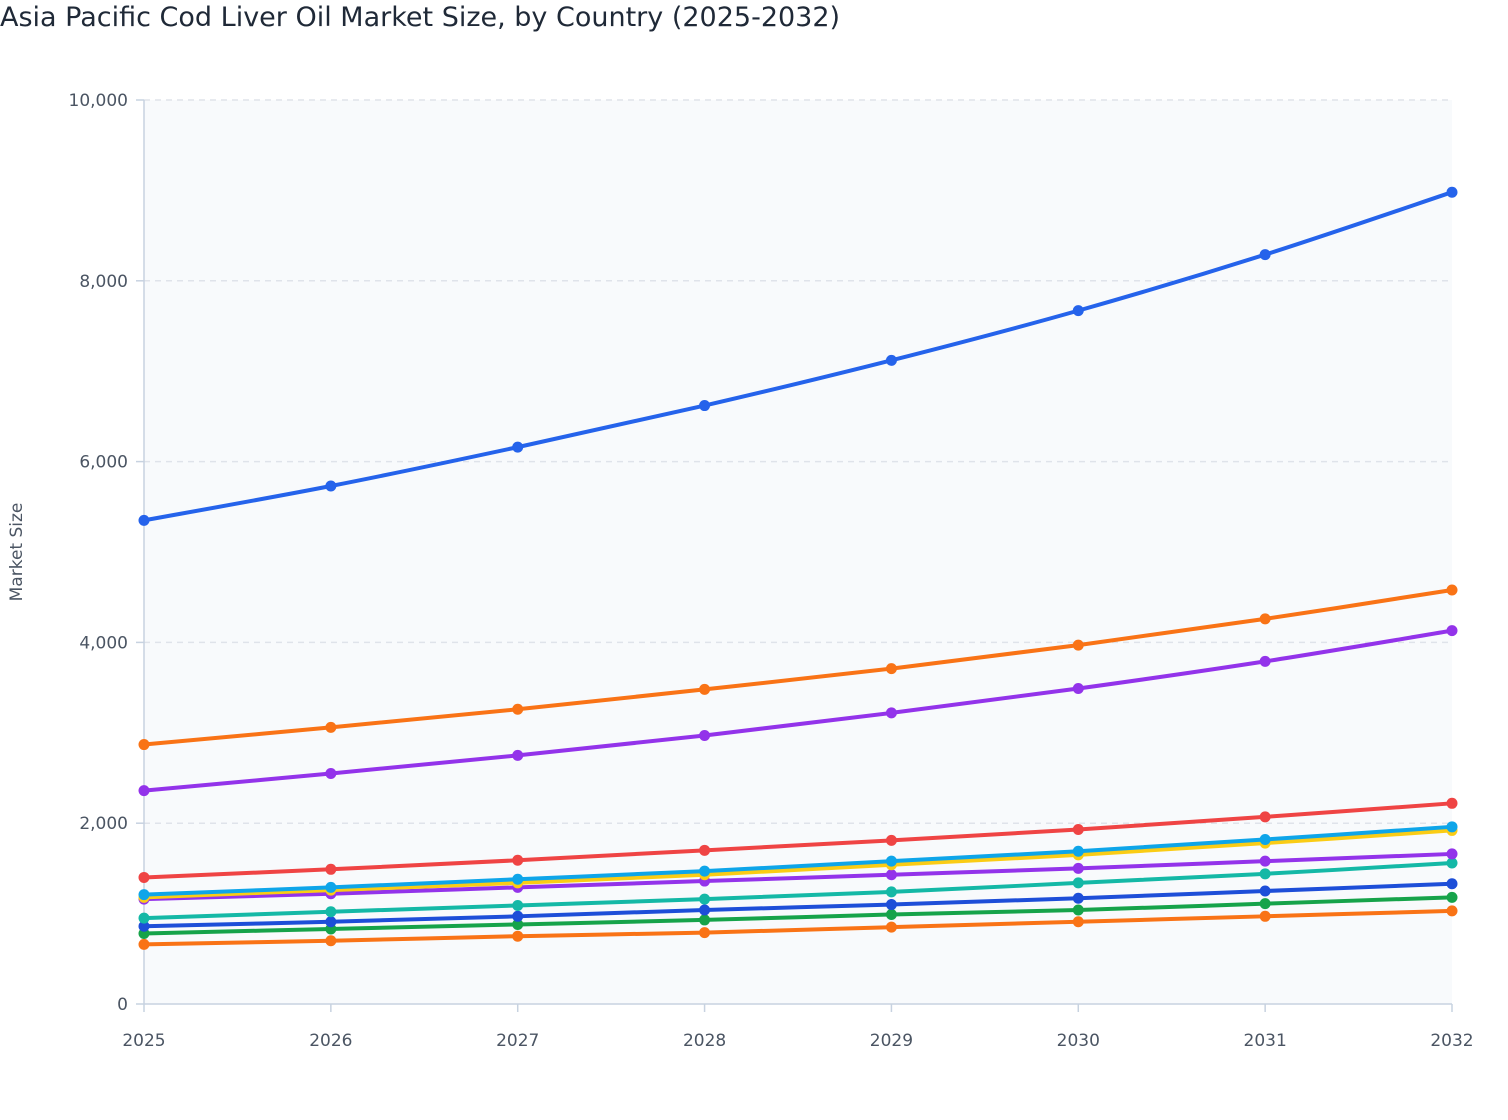 The height and width of the screenshot is (1120, 1508). What do you see at coordinates (143, 1041) in the screenshot?
I see `x-tick-label: 2025` at bounding box center [143, 1041].